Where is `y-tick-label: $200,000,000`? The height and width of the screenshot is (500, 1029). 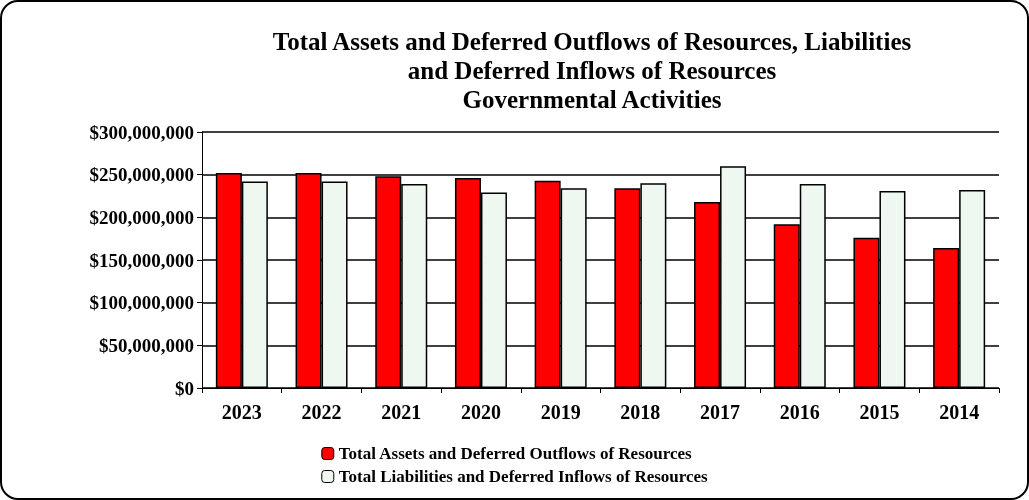 y-tick-label: $200,000,000 is located at coordinates (141, 217).